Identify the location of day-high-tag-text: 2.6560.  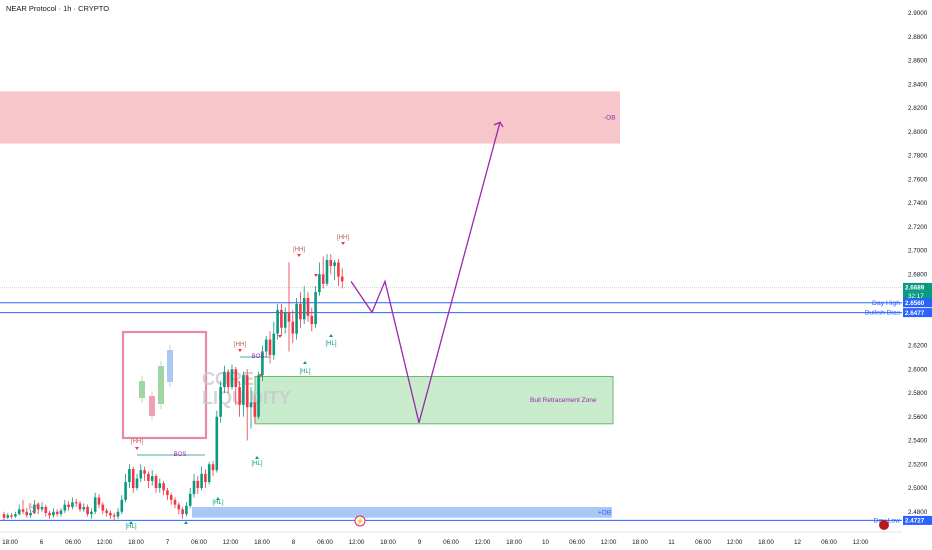
(915, 303).